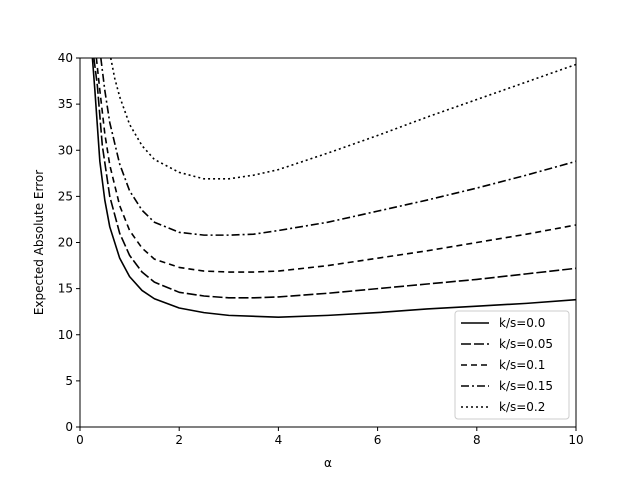  Describe the element at coordinates (65, 150) in the screenshot. I see `y-tick-label: 30` at that location.